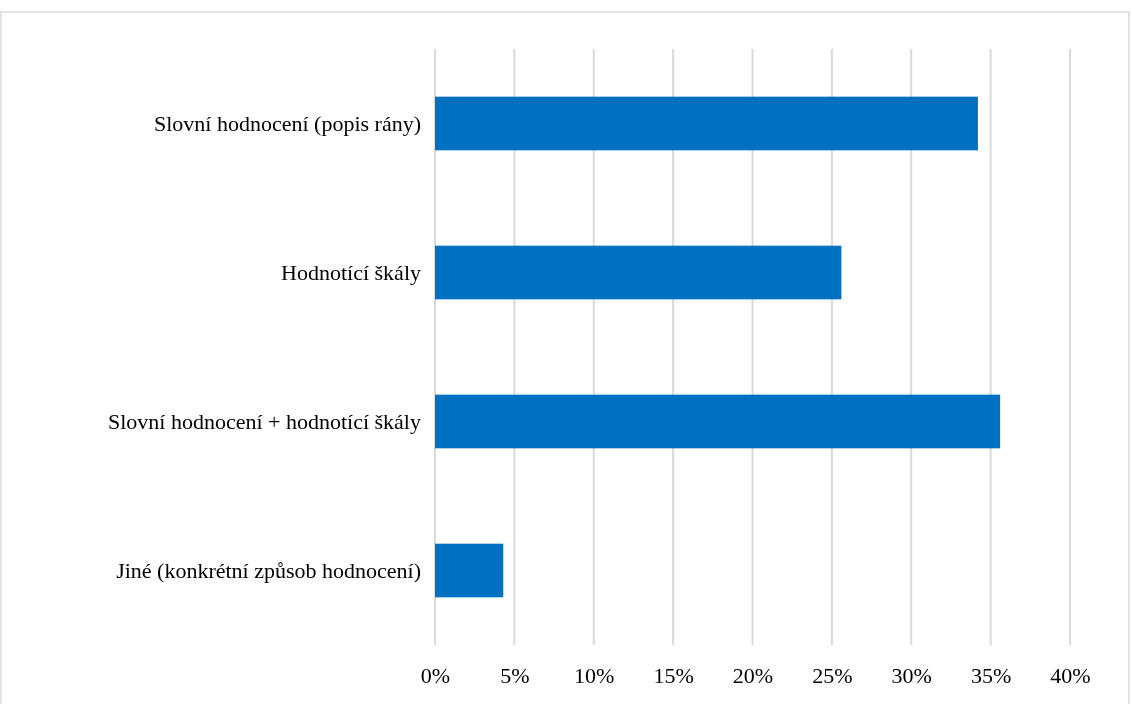 The image size is (1131, 704). I want to click on x-tick-label: 20%, so click(753, 675).